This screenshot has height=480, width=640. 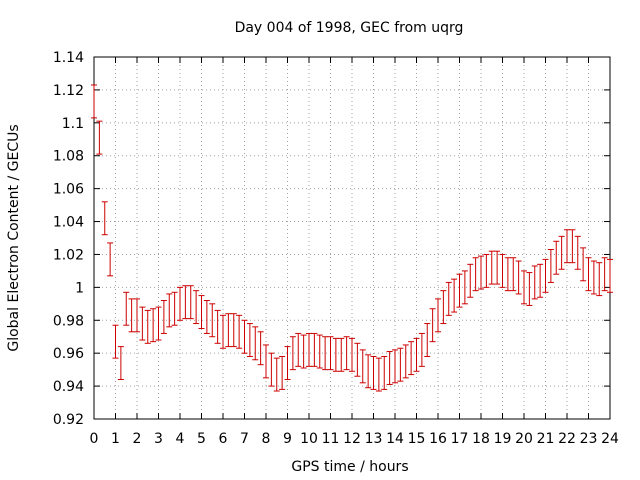 What do you see at coordinates (68, 387) in the screenshot?
I see `y-tick-label: 0.94` at bounding box center [68, 387].